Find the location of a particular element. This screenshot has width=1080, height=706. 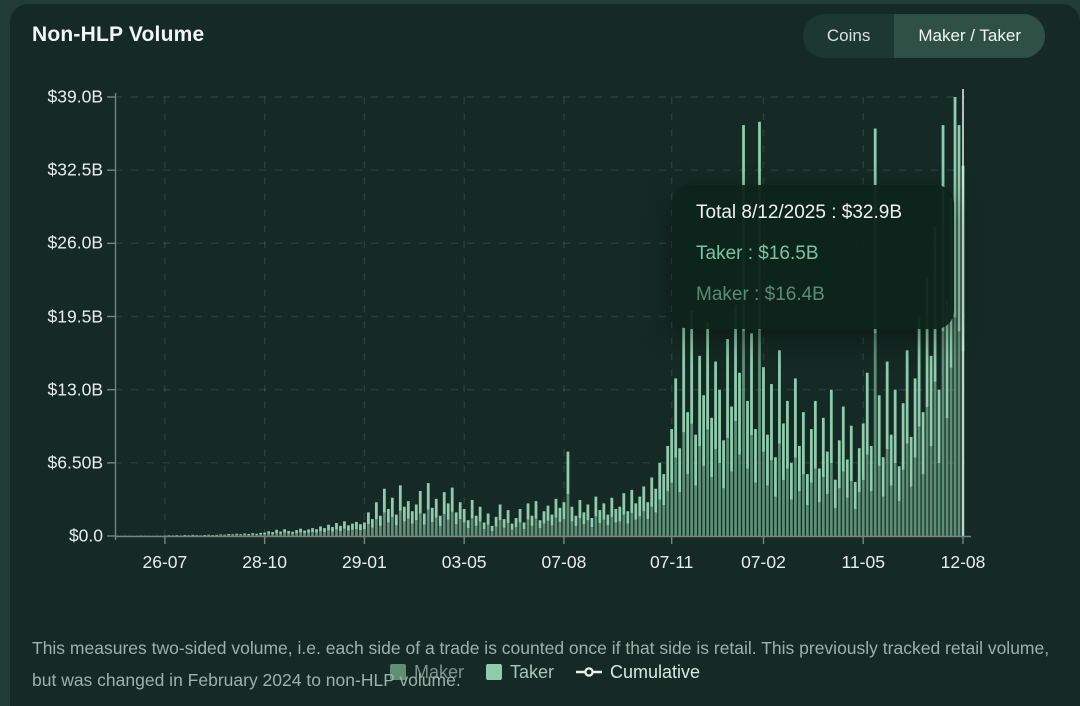

x-axis-tick-label: 11-05 is located at coordinates (863, 562).